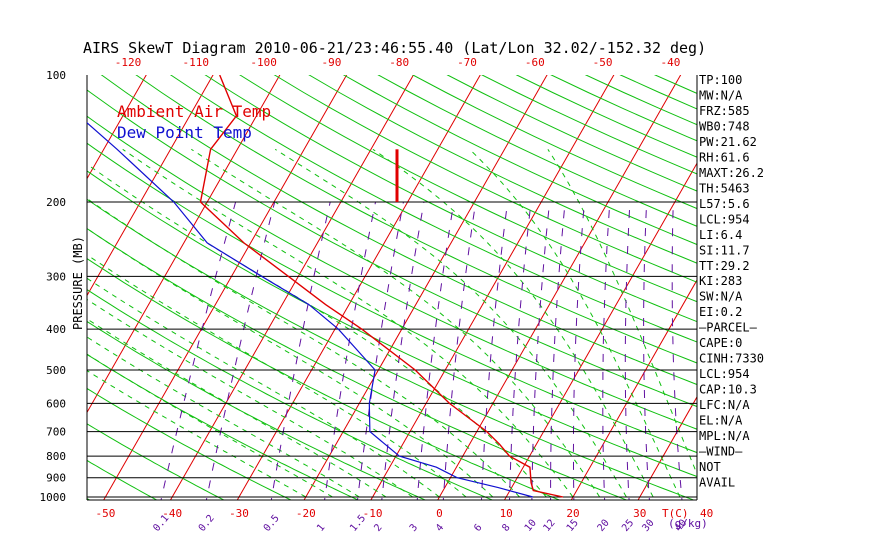 This screenshot has height=560, width=870. I want to click on mixing-ratio-label: 10, so click(531, 526).